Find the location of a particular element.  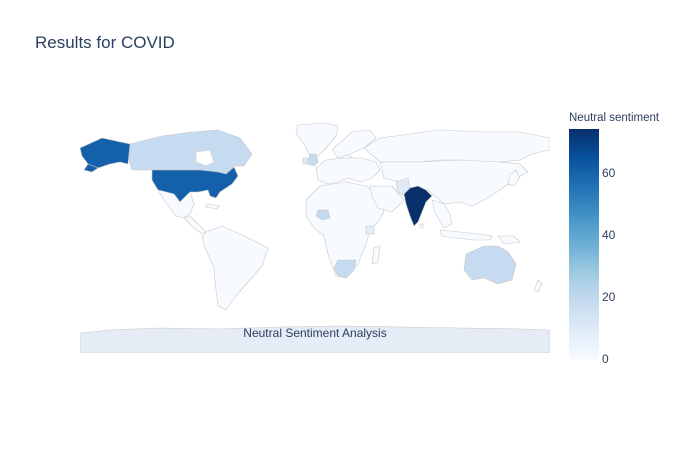

colorbar-title: Neutral sentiment is located at coordinates (614, 118).